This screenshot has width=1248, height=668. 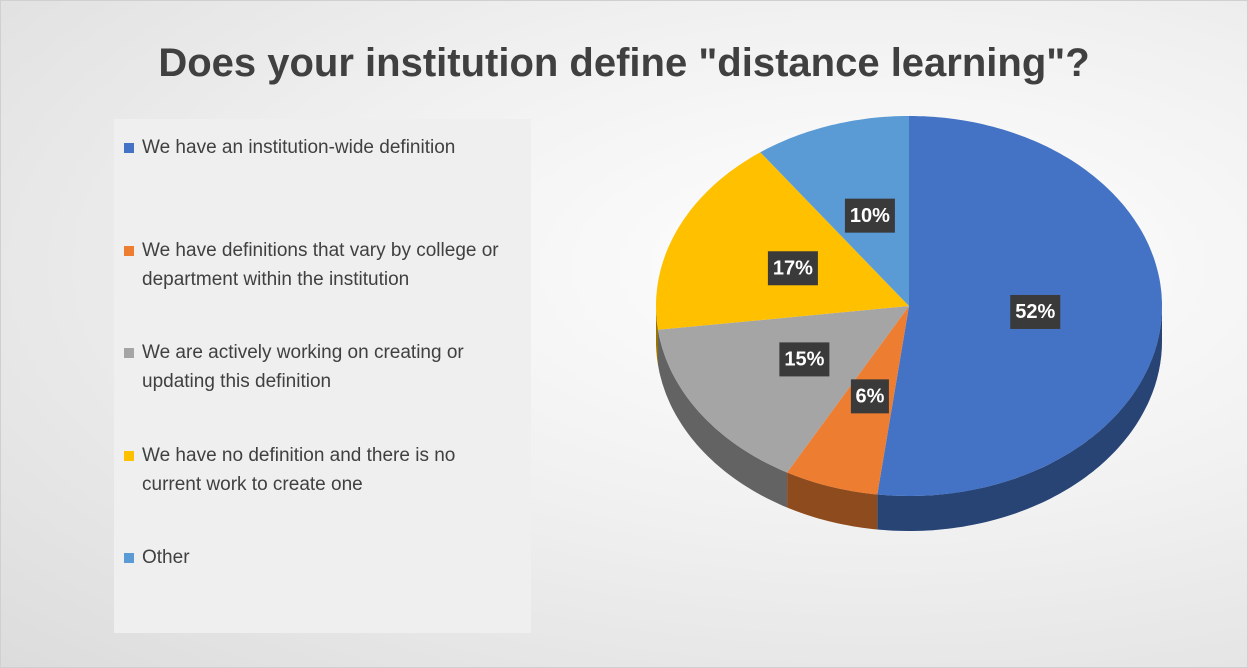 What do you see at coordinates (321, 557) in the screenshot?
I see `legend-item: Other` at bounding box center [321, 557].